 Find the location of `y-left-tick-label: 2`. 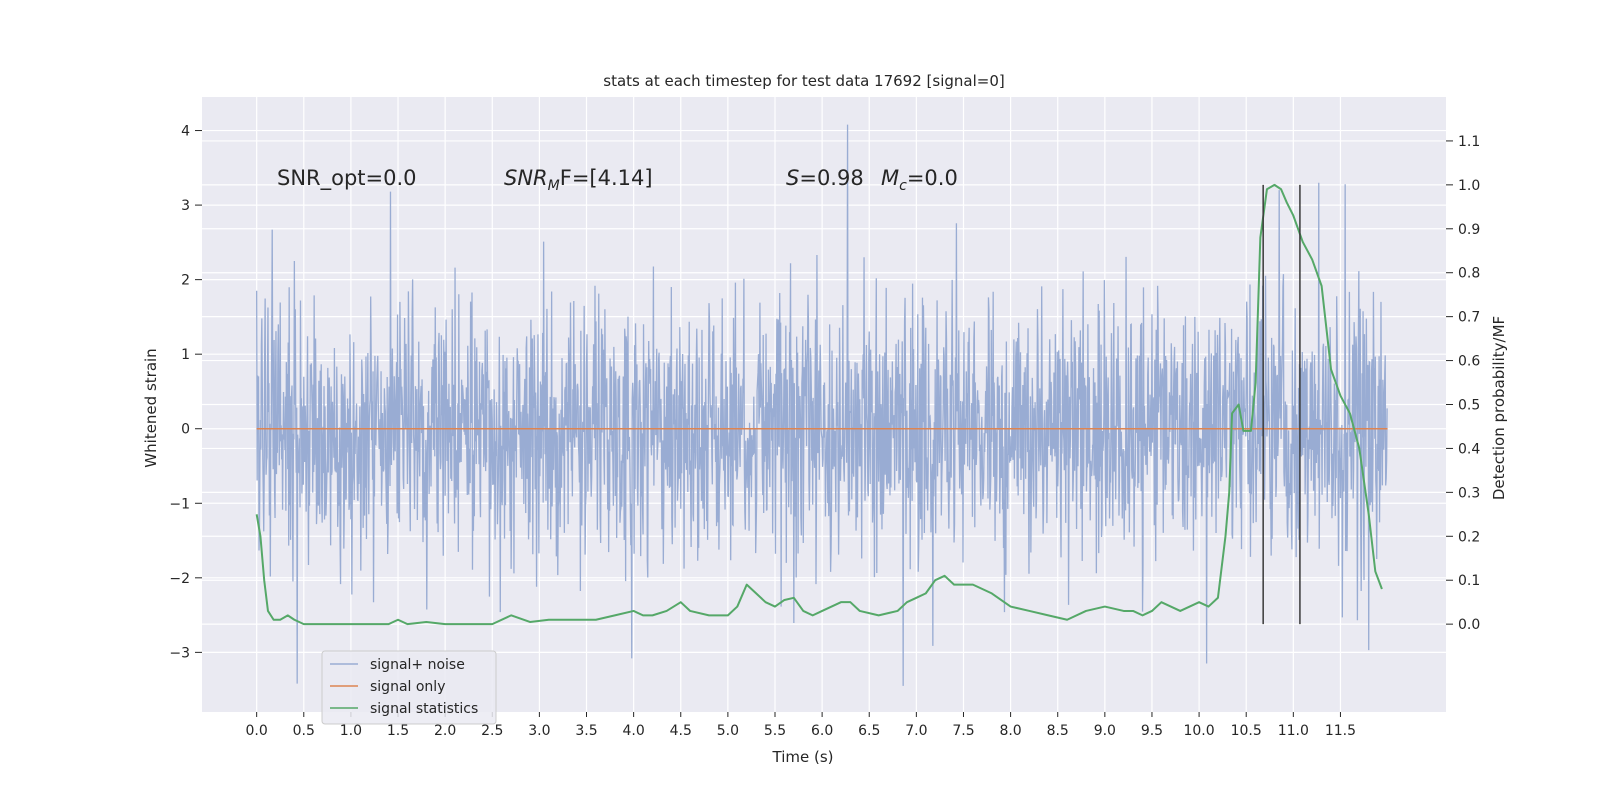

y-left-tick-label: 2 is located at coordinates (185, 281).